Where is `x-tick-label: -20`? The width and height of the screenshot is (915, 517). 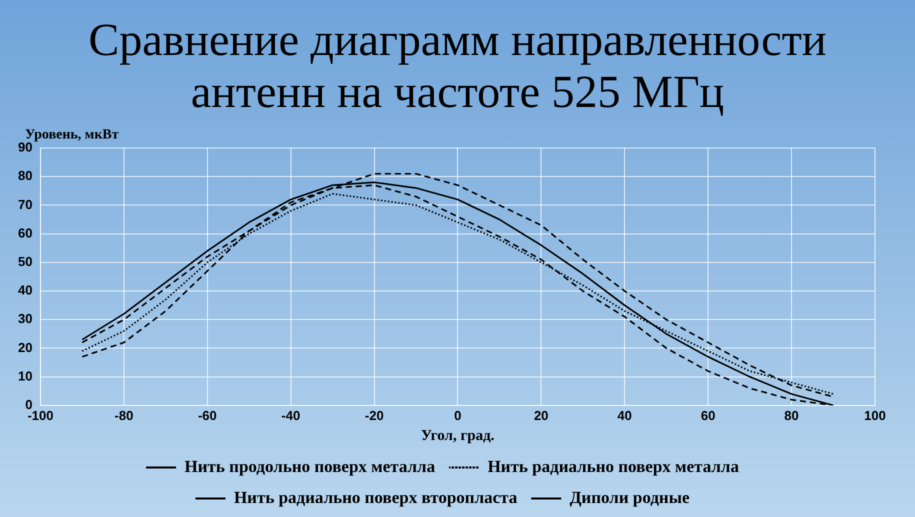
x-tick-label: -20 is located at coordinates (374, 415).